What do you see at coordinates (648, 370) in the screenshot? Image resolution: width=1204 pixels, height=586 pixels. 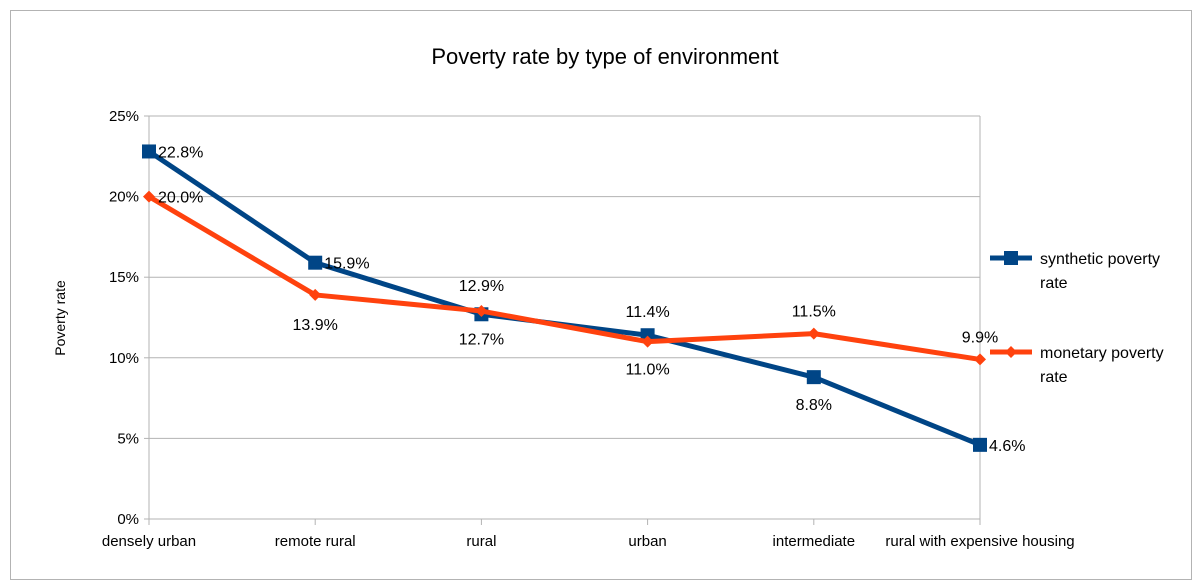 I see `data-label: 11.0%` at bounding box center [648, 370].